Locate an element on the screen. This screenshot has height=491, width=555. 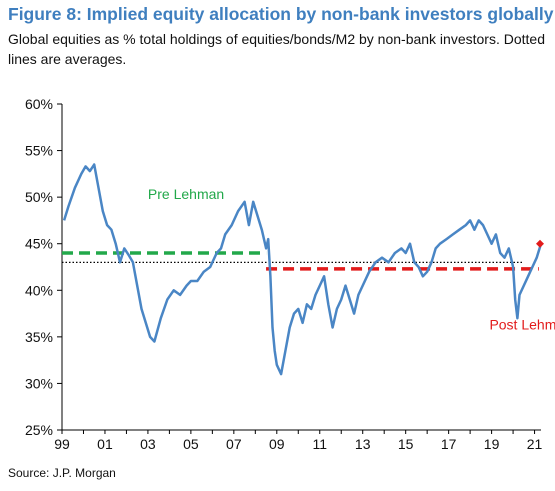
x-tick-label: 09 is located at coordinates (277, 444).